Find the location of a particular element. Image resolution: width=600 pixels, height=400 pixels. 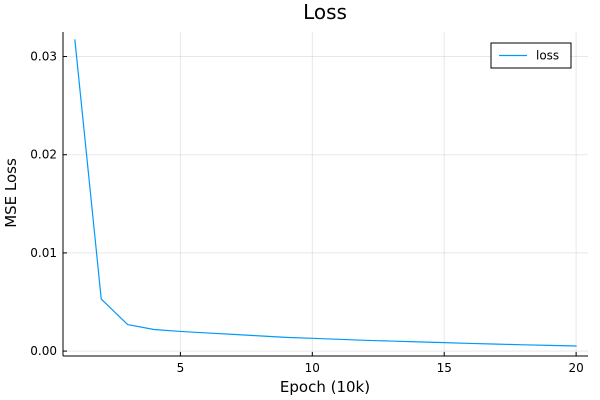

x-axis-label: Epoch (10k) is located at coordinates (325, 387).